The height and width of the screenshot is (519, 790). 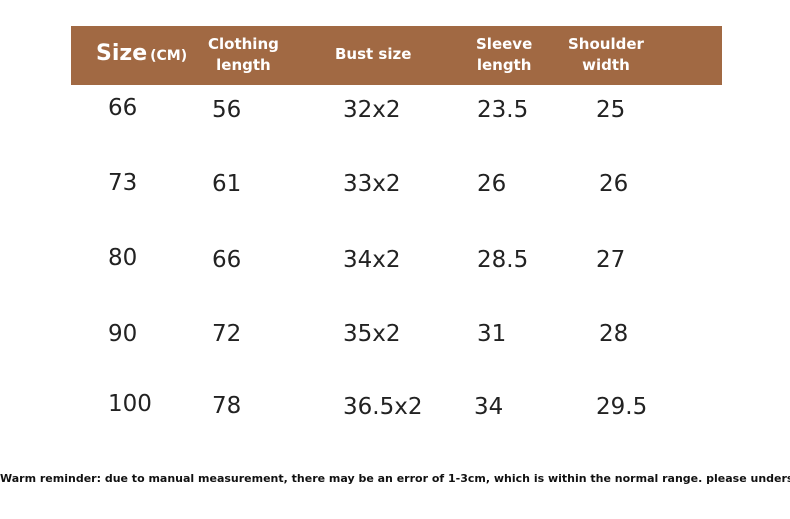 I want to click on cell-sleeve-length: 31, so click(x=492, y=334).